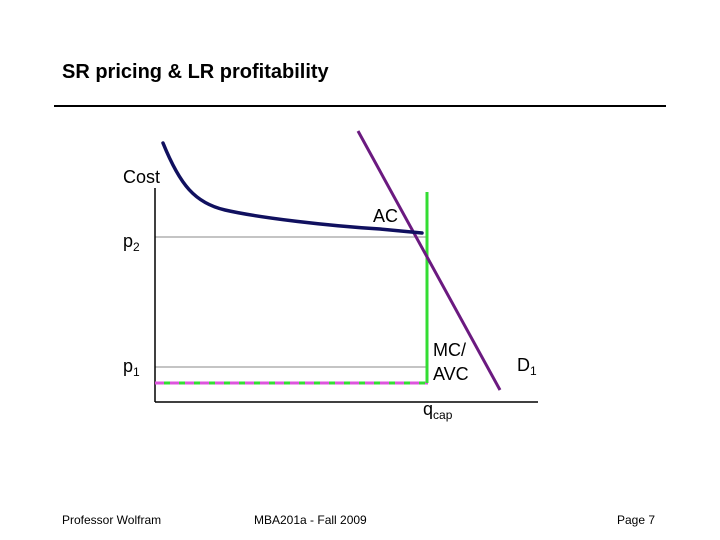 The height and width of the screenshot is (540, 720). I want to click on ac-label: AC, so click(385, 216).